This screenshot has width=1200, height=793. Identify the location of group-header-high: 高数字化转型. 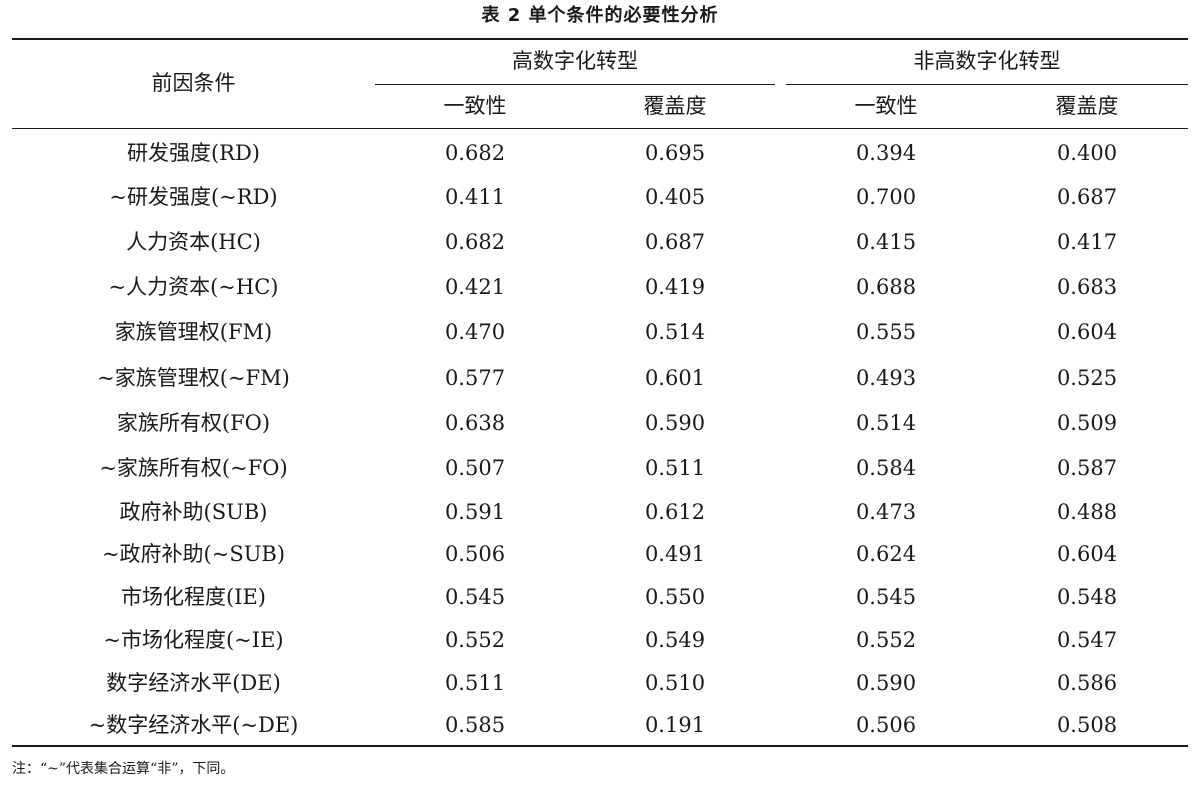
(575, 61).